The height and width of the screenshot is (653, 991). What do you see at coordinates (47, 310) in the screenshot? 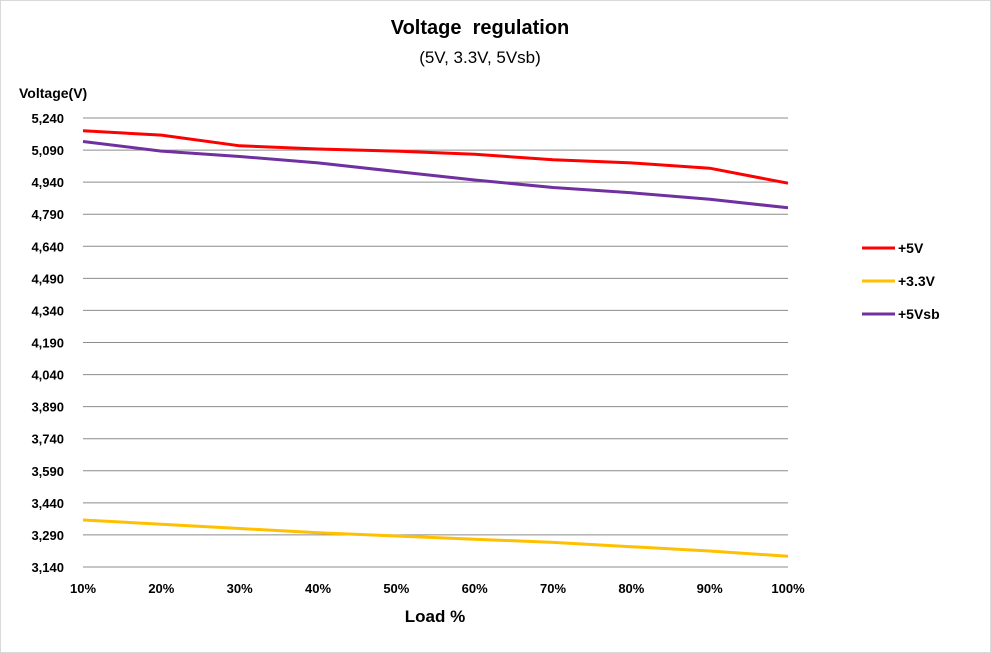
I see `y-tick-label: 4,340` at bounding box center [47, 310].